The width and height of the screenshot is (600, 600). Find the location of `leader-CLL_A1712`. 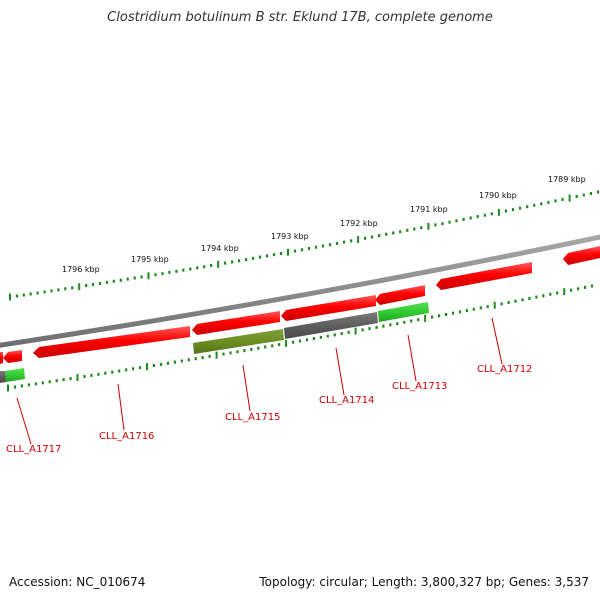

leader-CLL_A1712 is located at coordinates (497, 341).